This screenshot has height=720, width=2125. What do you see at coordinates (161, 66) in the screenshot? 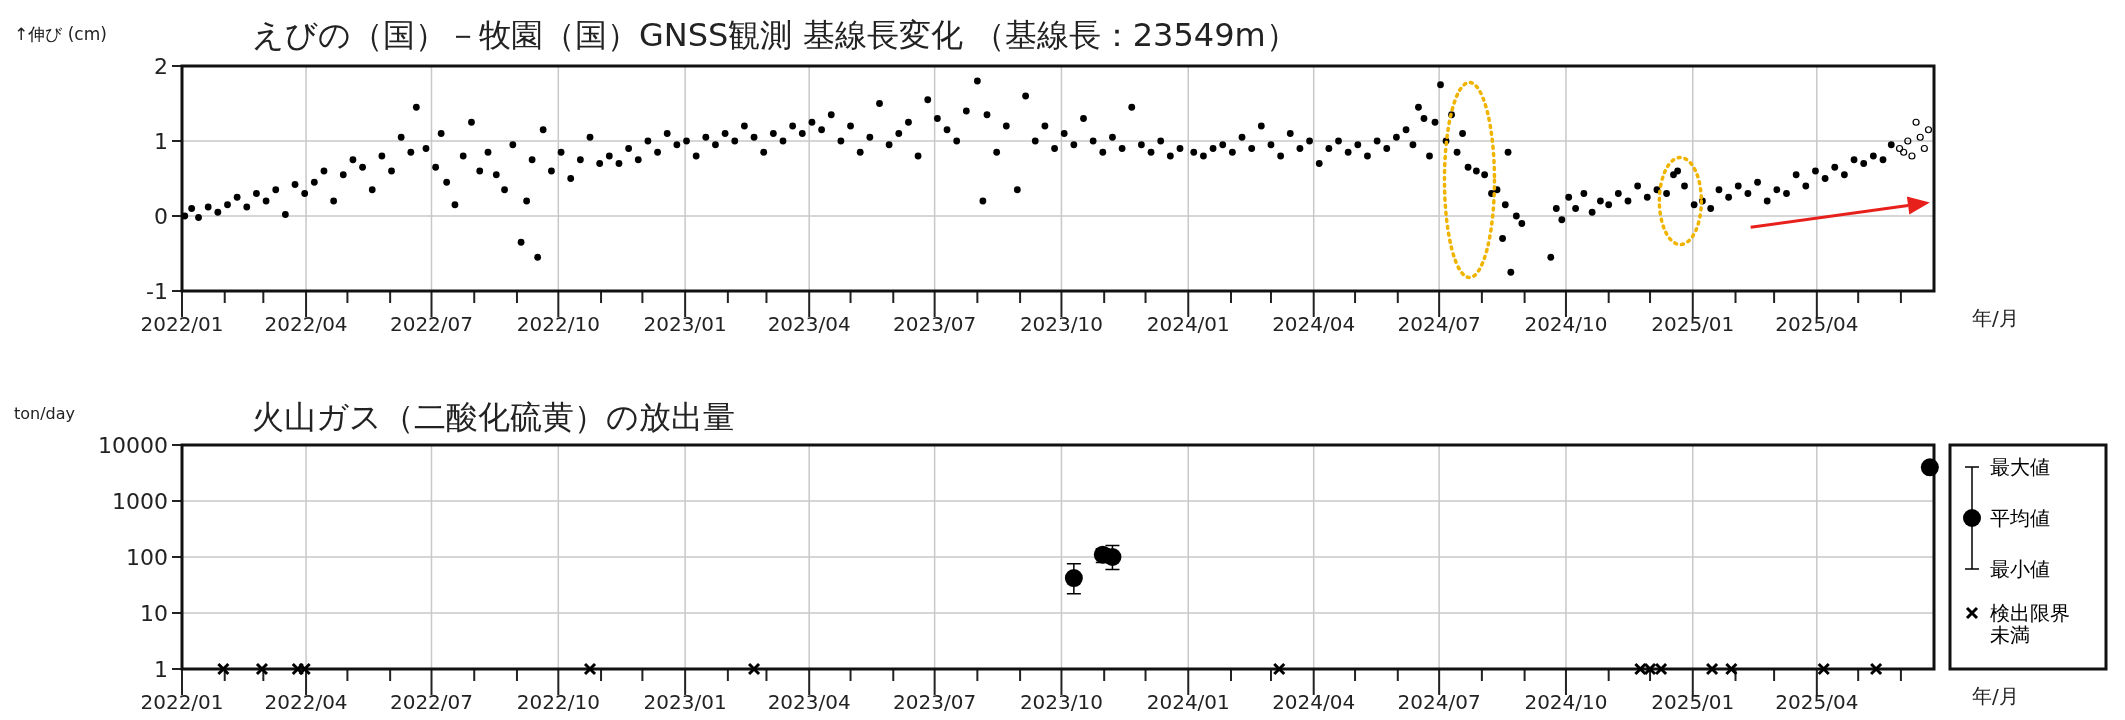
I see `y-tick-label: 2` at bounding box center [161, 66].